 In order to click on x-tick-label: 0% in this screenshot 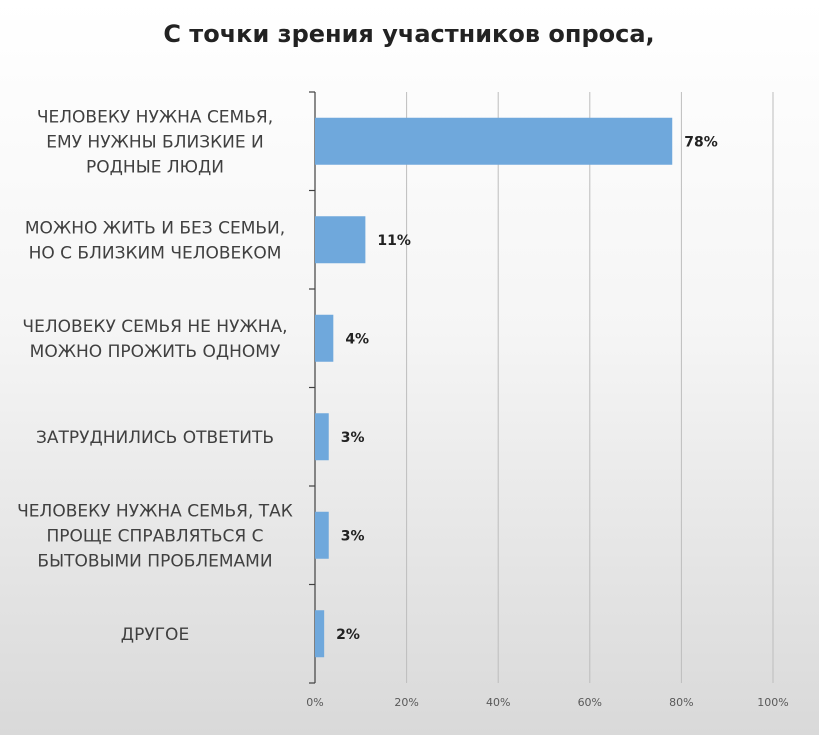, I will do `click(314, 702)`.